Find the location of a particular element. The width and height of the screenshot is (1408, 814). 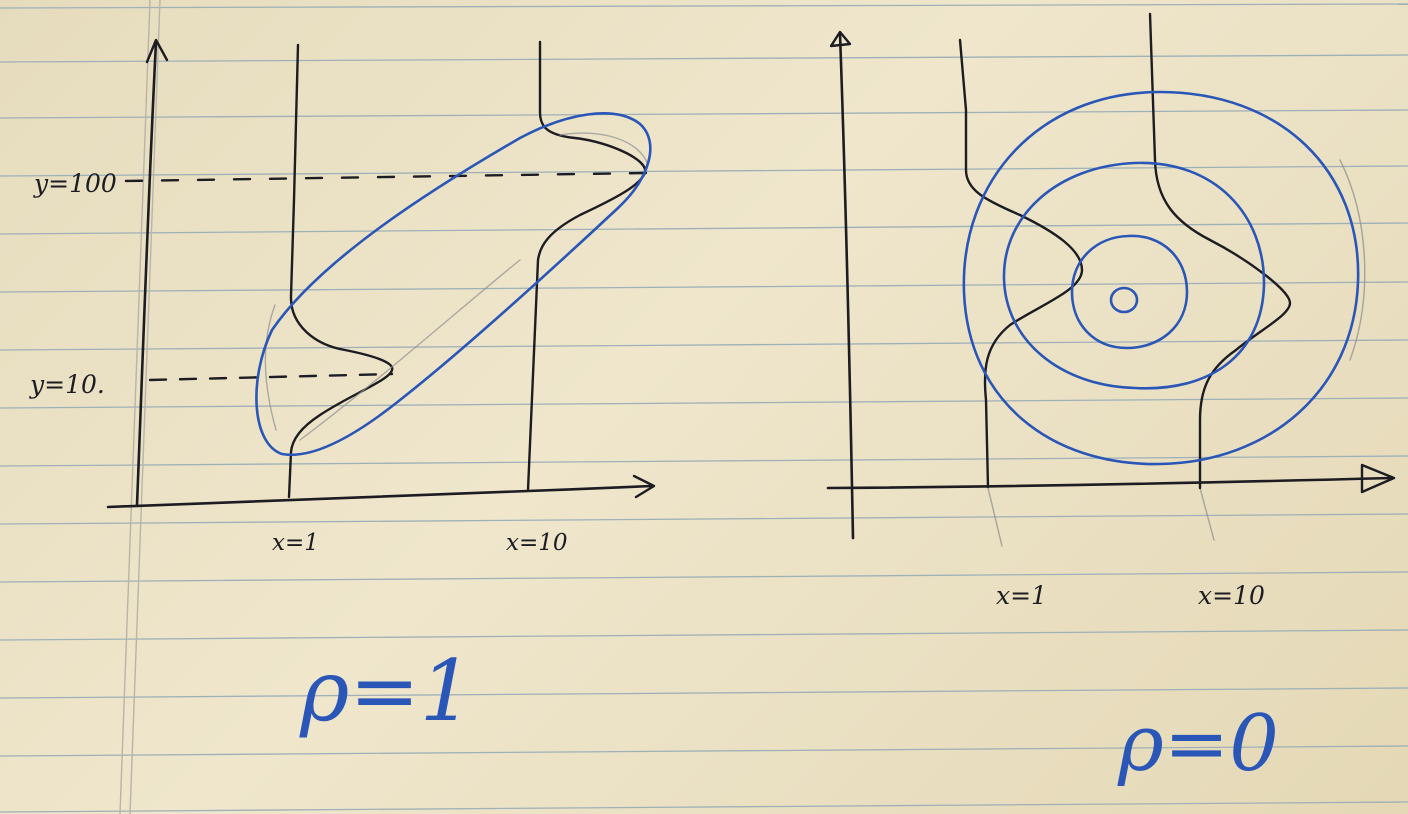

dashed-line-y10 is located at coordinates (271, 377).